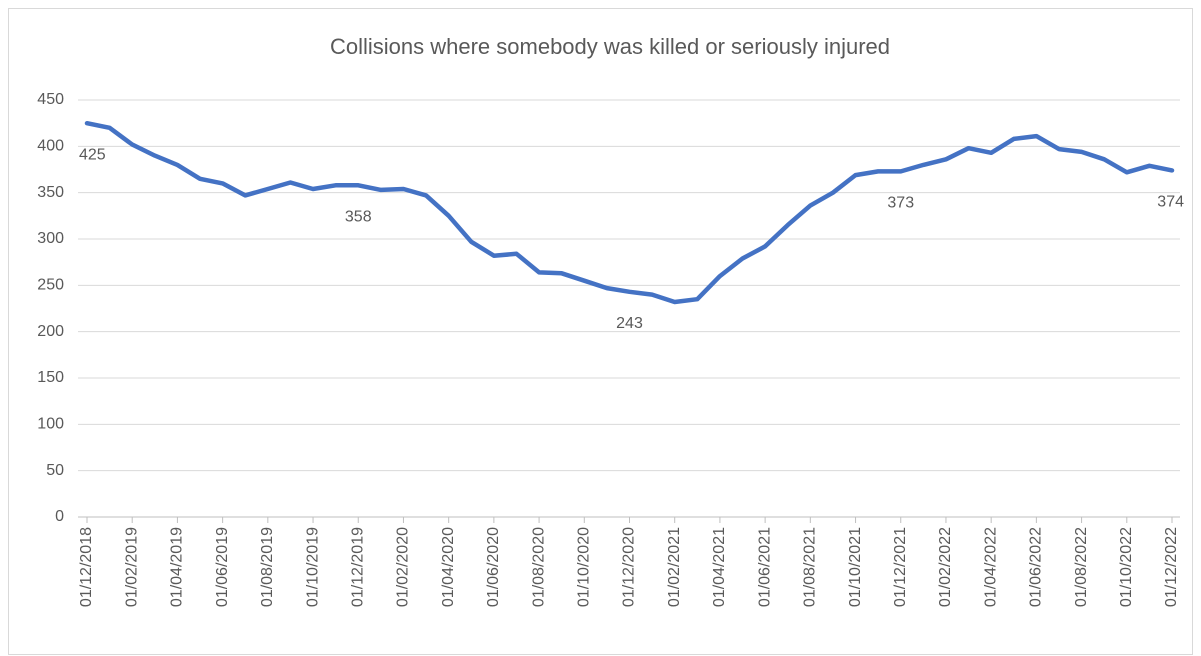 This screenshot has width=1201, height=656. Describe the element at coordinates (86, 567) in the screenshot. I see `x-tick-label: 01/12/2018` at that location.